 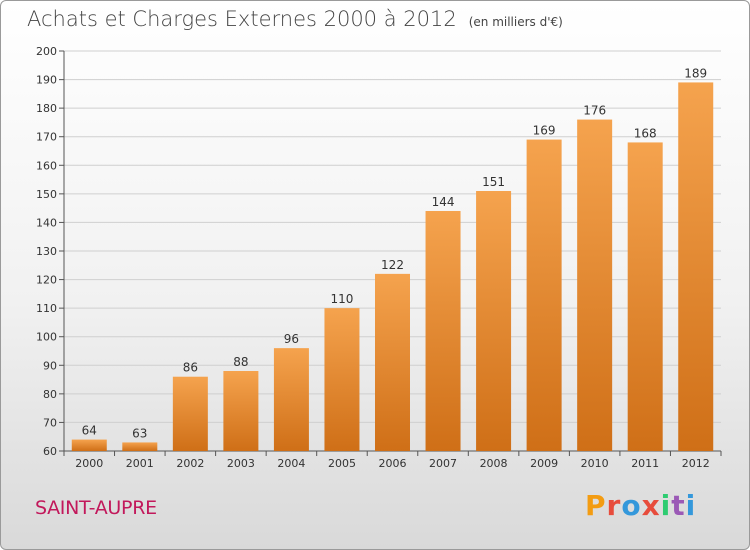 I want to click on y-tick-label: 190, so click(x=46, y=80).